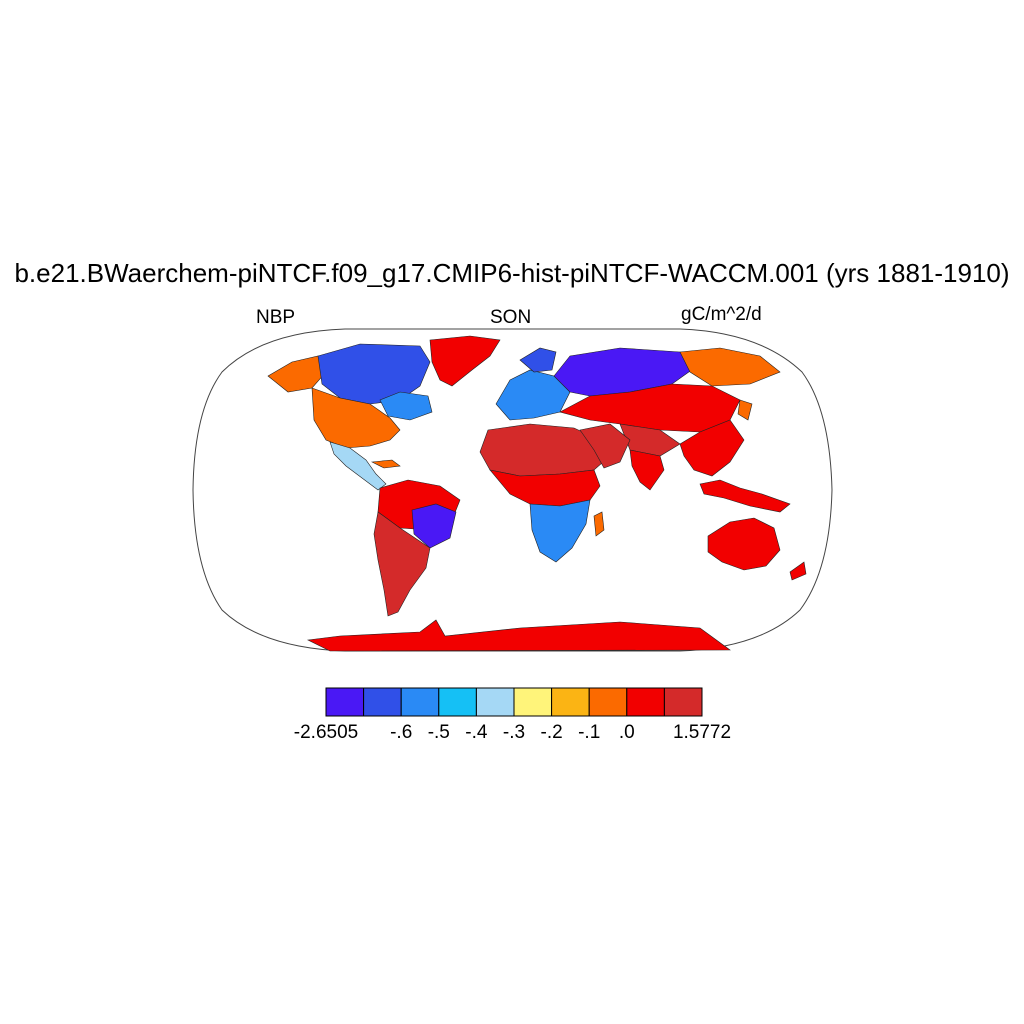  I want to click on region-middle-east, so click(605, 446).